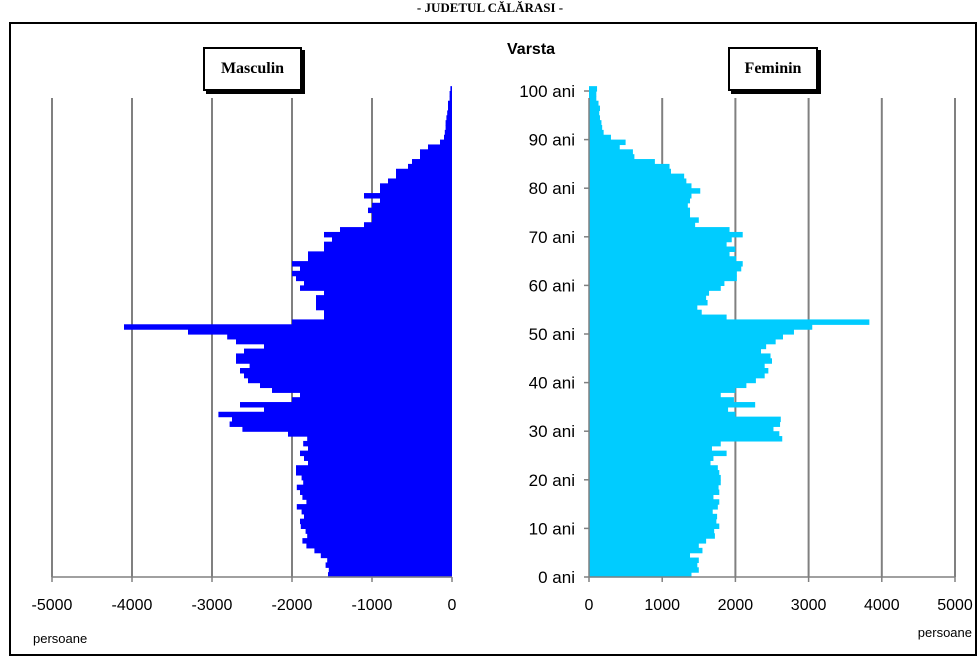  What do you see at coordinates (552, 383) in the screenshot?
I see `y-tick-label-40: 40 ani` at bounding box center [552, 383].